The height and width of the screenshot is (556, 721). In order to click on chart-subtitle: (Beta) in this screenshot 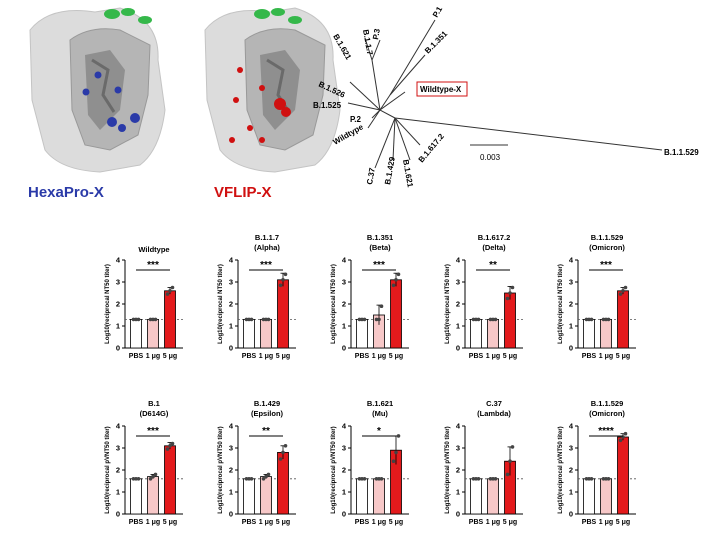, I will do `click(380, 247)`.